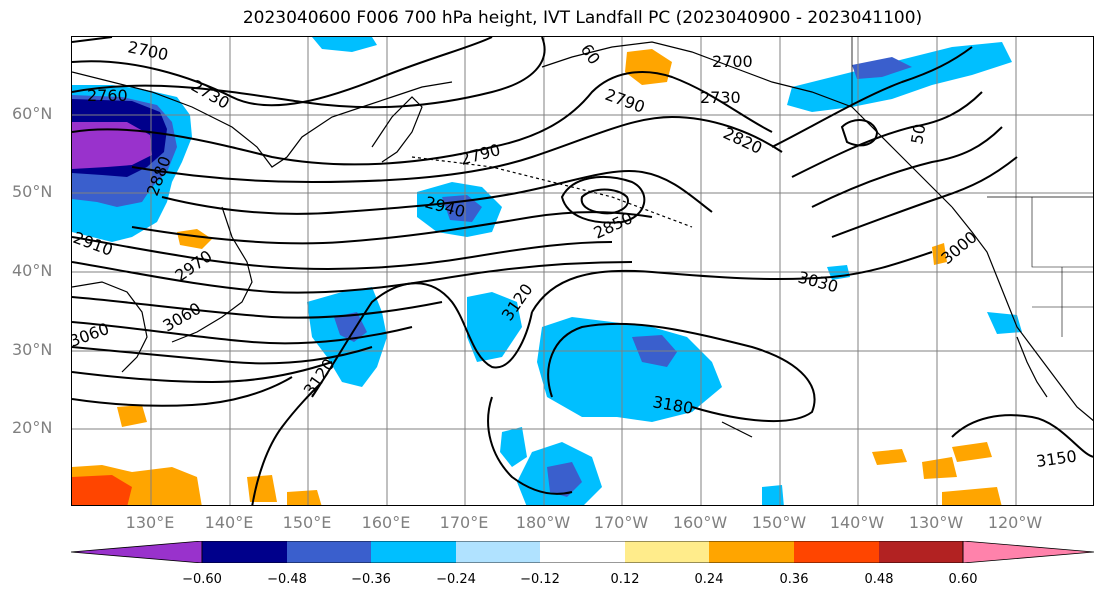 Image resolution: width=1105 pixels, height=601 pixels. Describe the element at coordinates (150, 522) in the screenshot. I see `lon-label-130e: 130°E` at that location.